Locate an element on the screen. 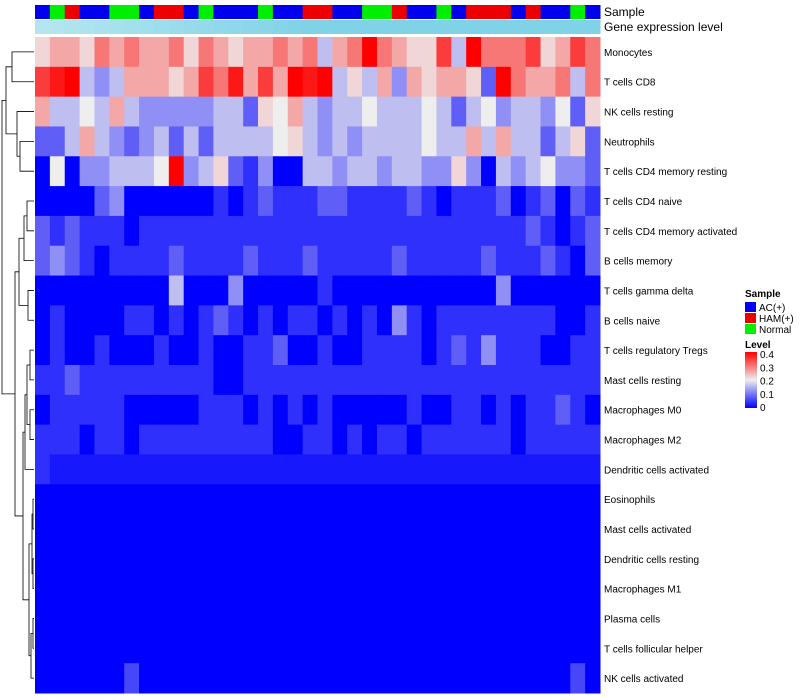 The height and width of the screenshot is (700, 800). row-label: T cells CD4 naive is located at coordinates (643, 202).